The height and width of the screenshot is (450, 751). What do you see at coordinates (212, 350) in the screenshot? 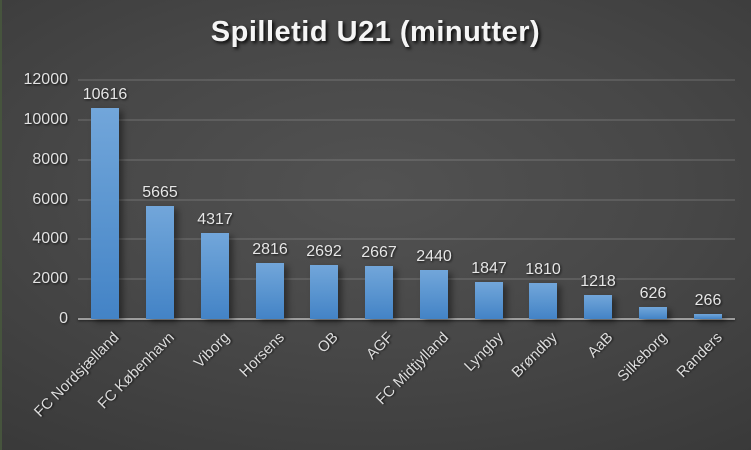
I see `category-label: Viborg` at bounding box center [212, 350].